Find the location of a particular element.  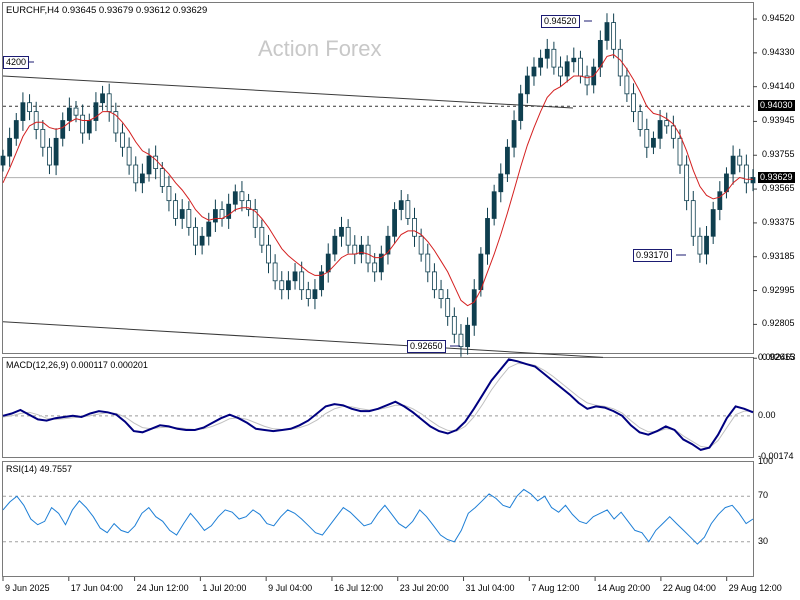

current-price-label: 0.93629 is located at coordinates (776, 177).